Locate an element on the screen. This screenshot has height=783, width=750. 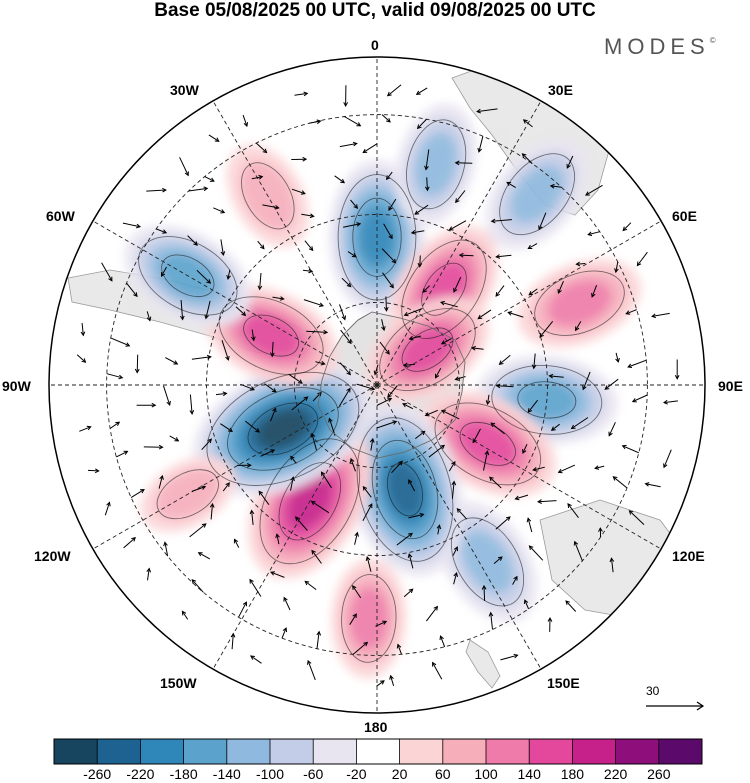
anomaly-shade is located at coordinates (271, 335).